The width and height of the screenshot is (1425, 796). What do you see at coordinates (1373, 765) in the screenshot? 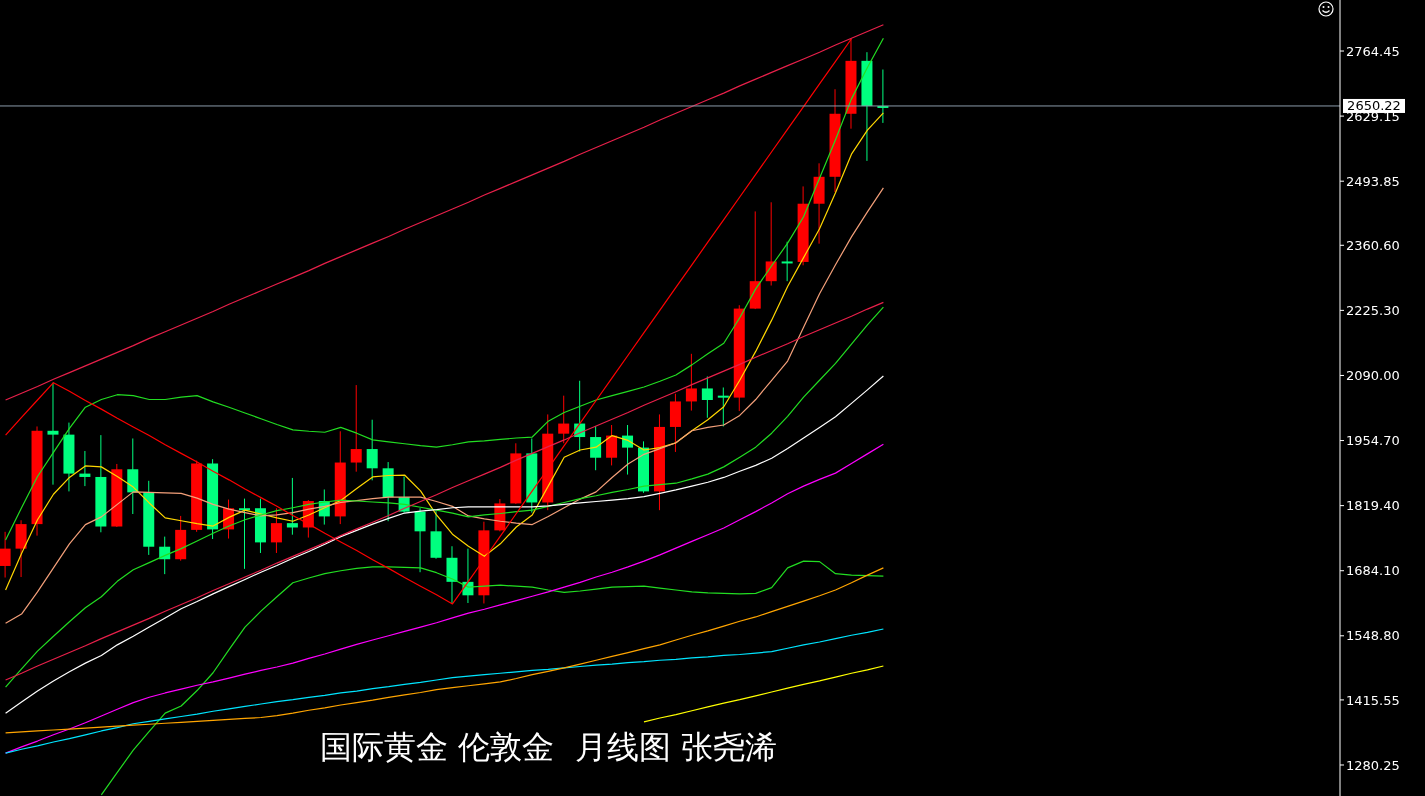
I see `y-tick-label: 1280.25` at bounding box center [1373, 765].